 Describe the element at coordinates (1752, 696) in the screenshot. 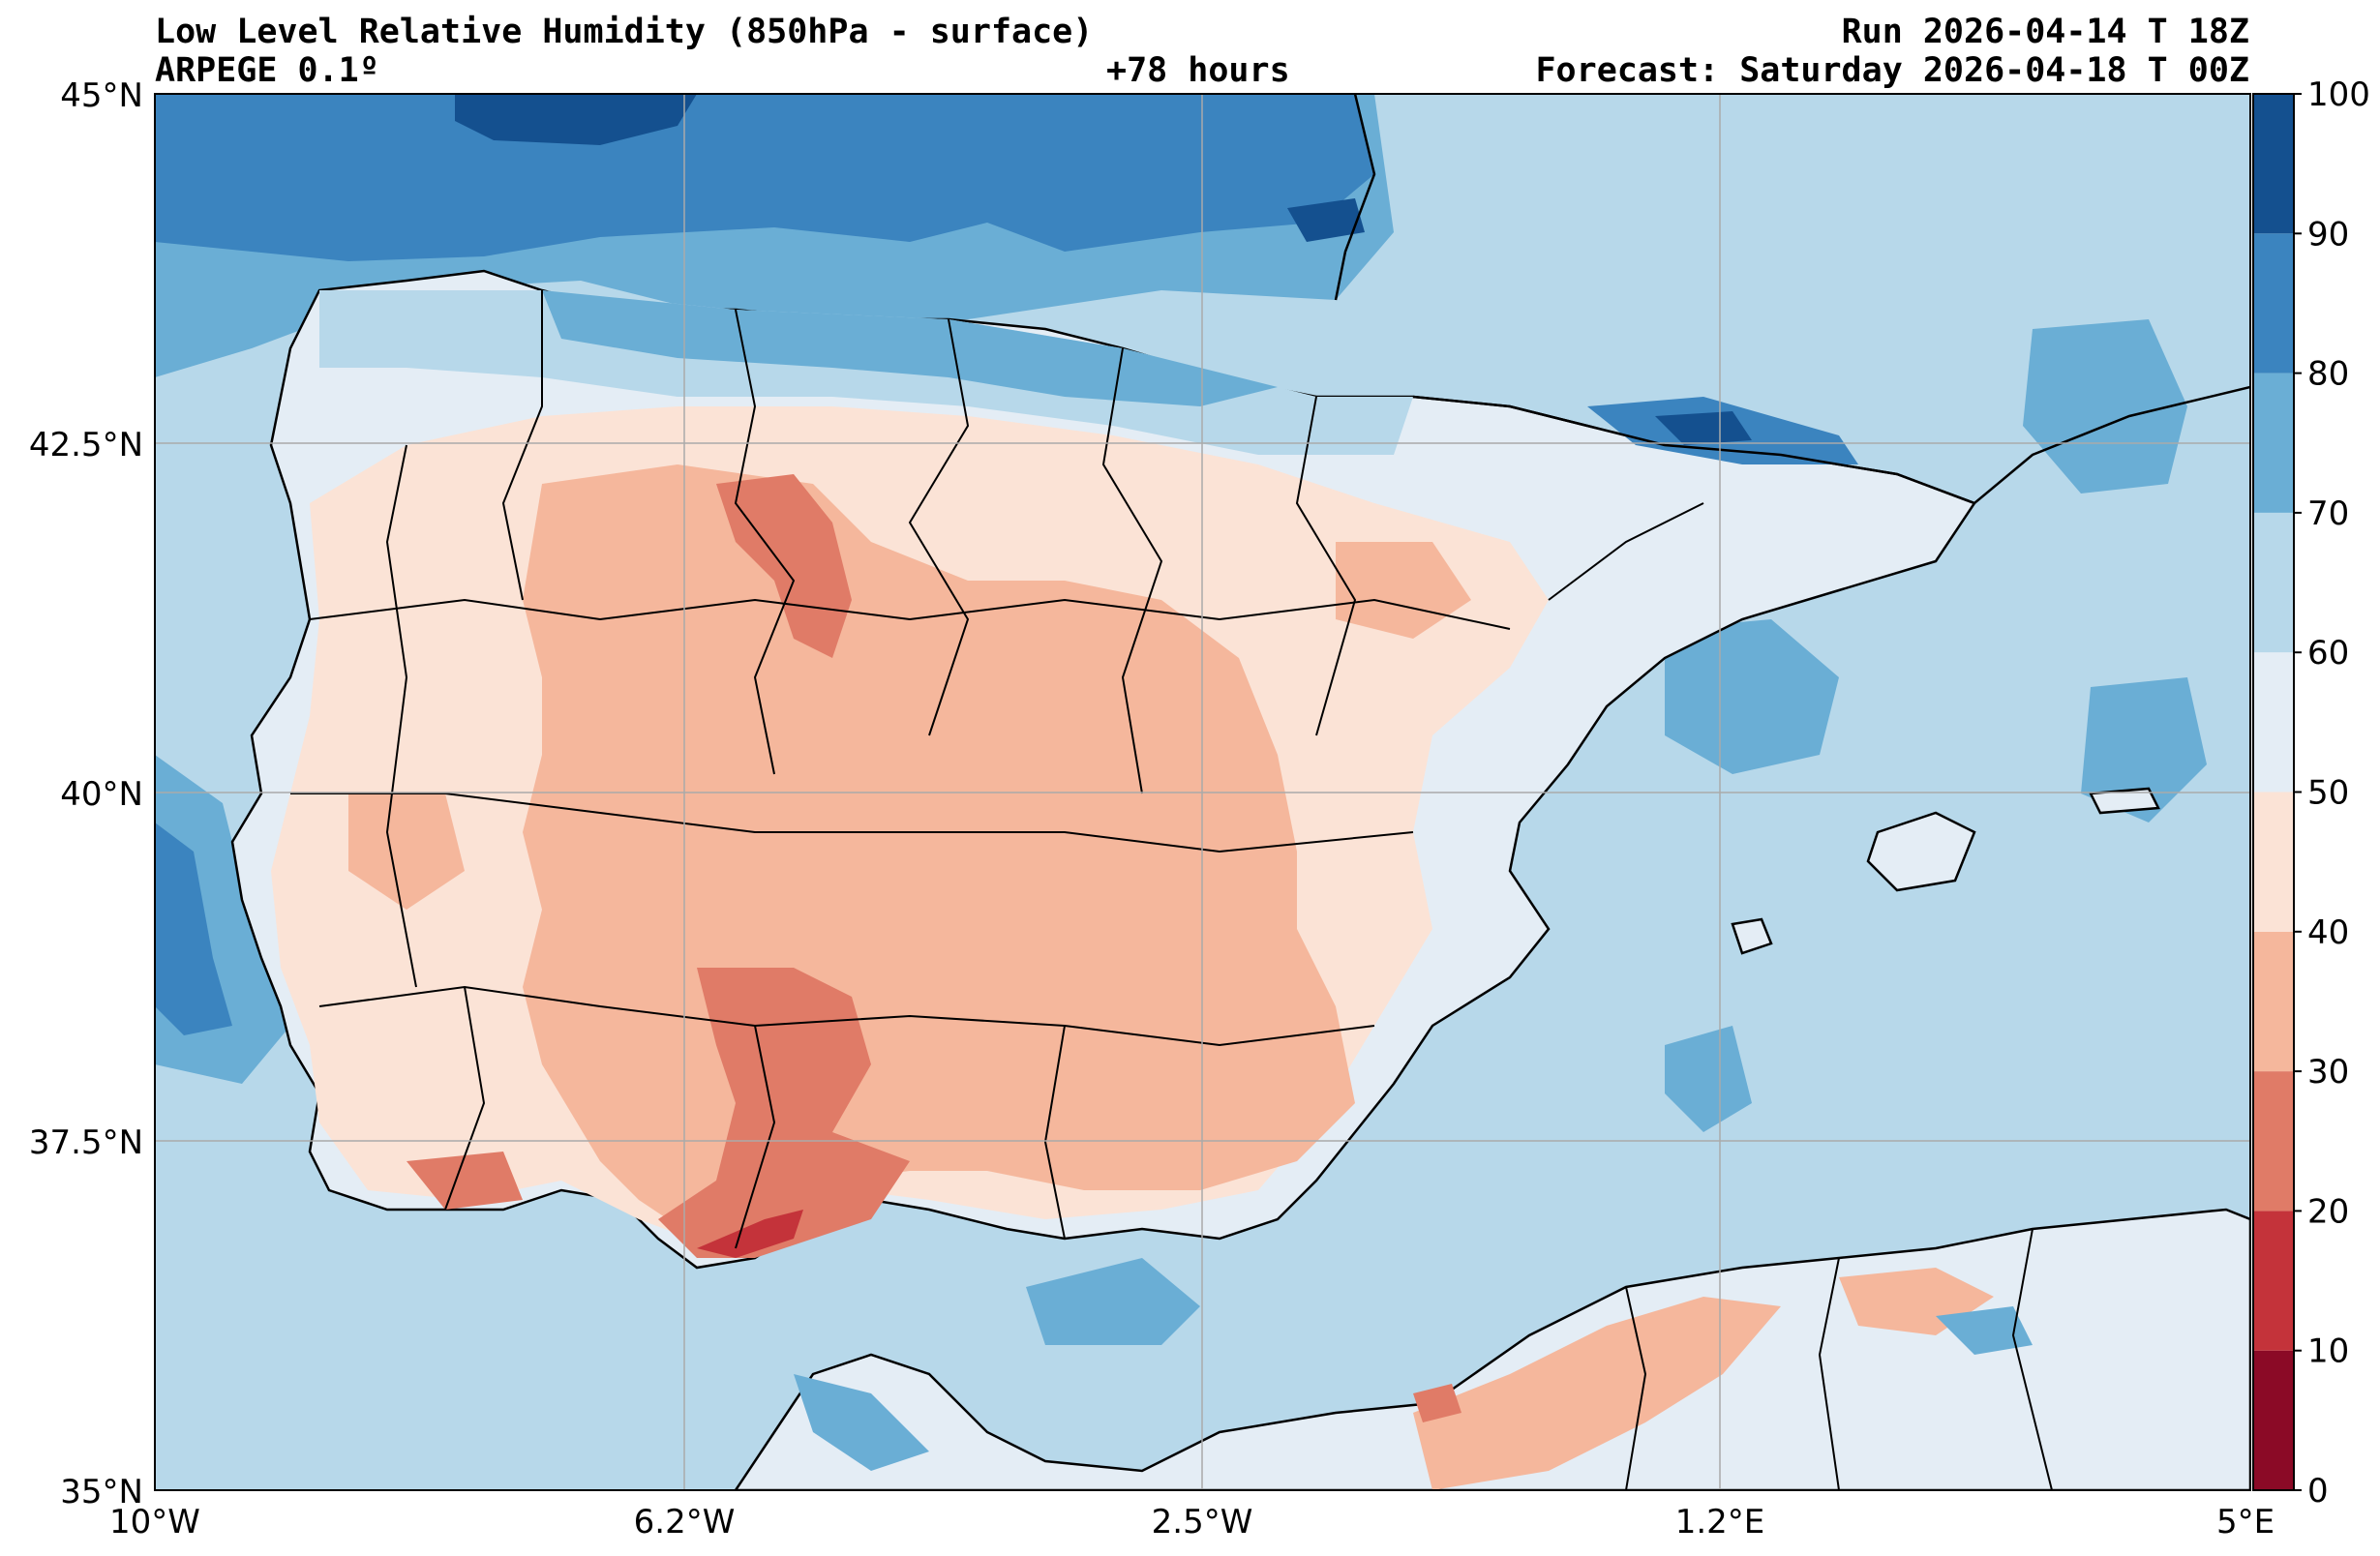

I see `humidity-patch-balearic-sea` at that location.